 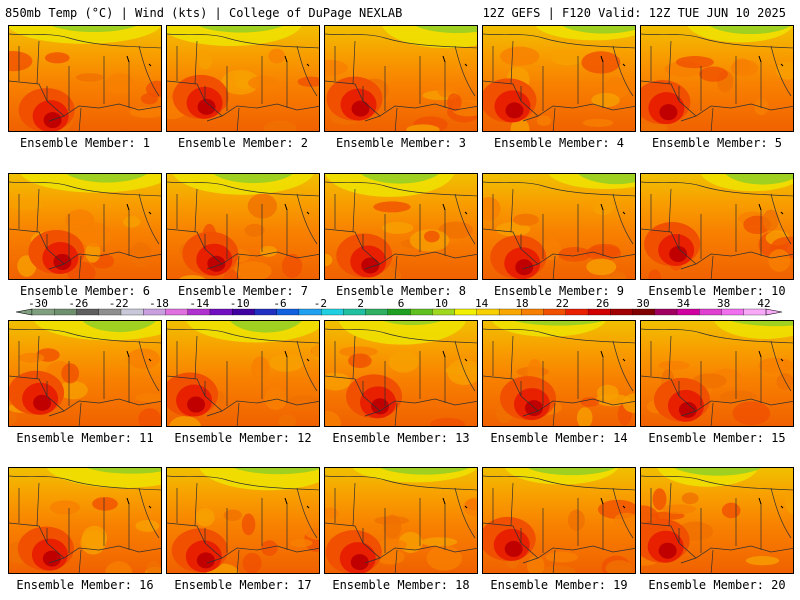 What do you see at coordinates (717, 438) in the screenshot?
I see `ensemble-member-label: Ensemble Member: 15` at bounding box center [717, 438].